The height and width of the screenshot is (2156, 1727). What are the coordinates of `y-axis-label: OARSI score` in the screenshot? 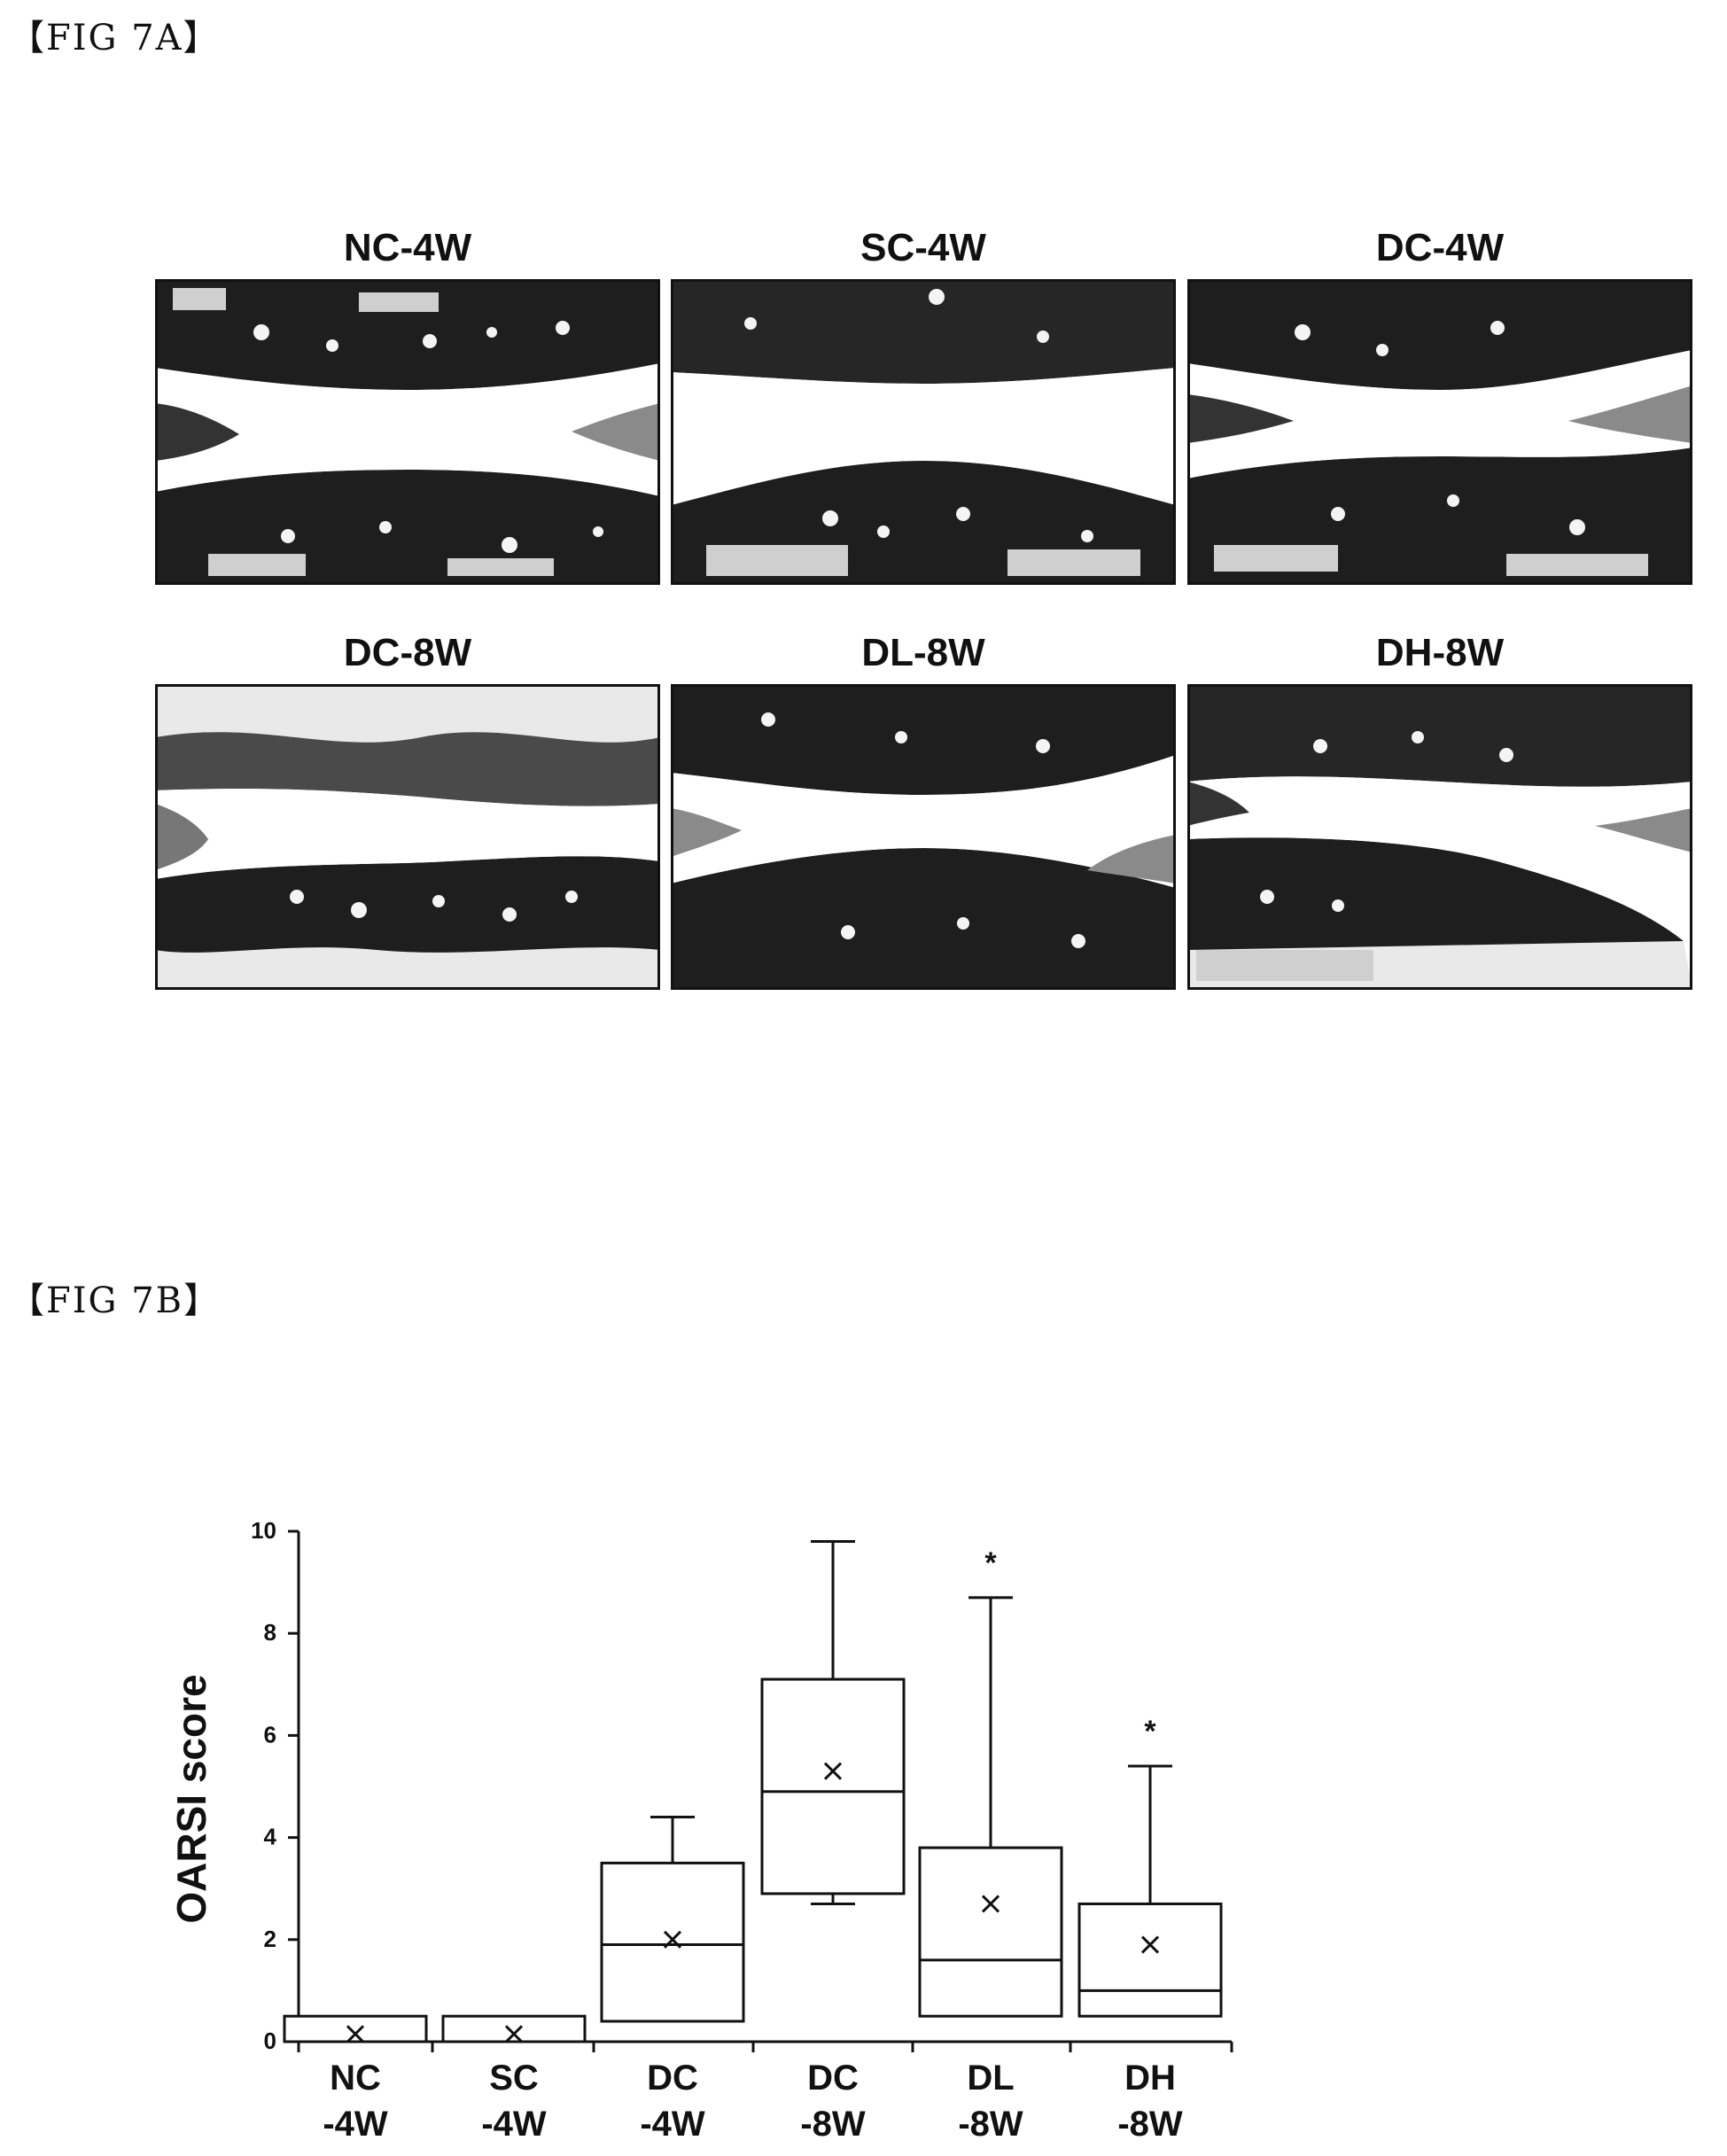 It's located at (191, 1798).